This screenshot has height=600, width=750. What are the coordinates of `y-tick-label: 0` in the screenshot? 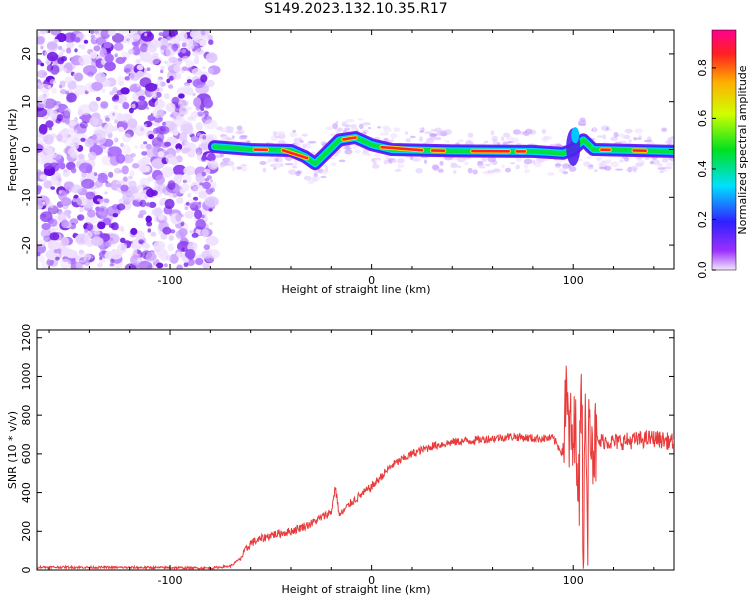 It's located at (26, 570).